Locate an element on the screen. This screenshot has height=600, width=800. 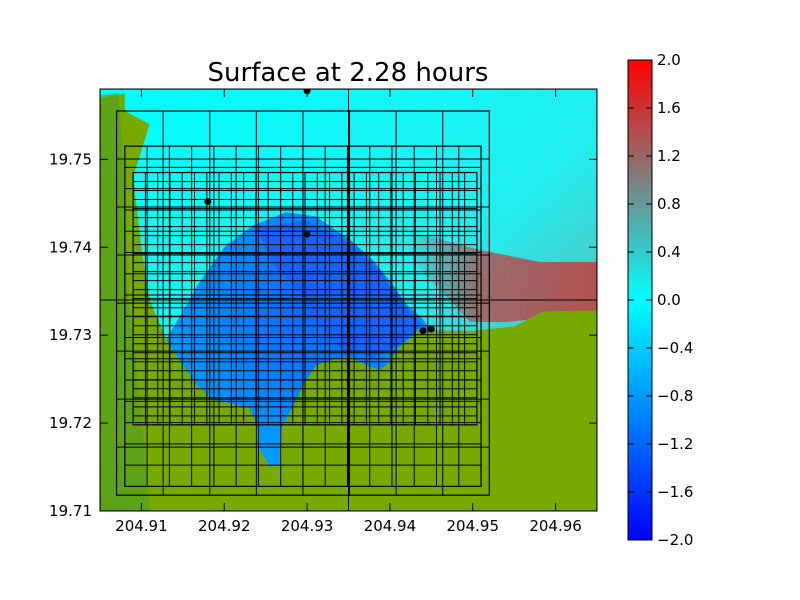
colorbar-tick-label: −1.6 is located at coordinates (675, 492).